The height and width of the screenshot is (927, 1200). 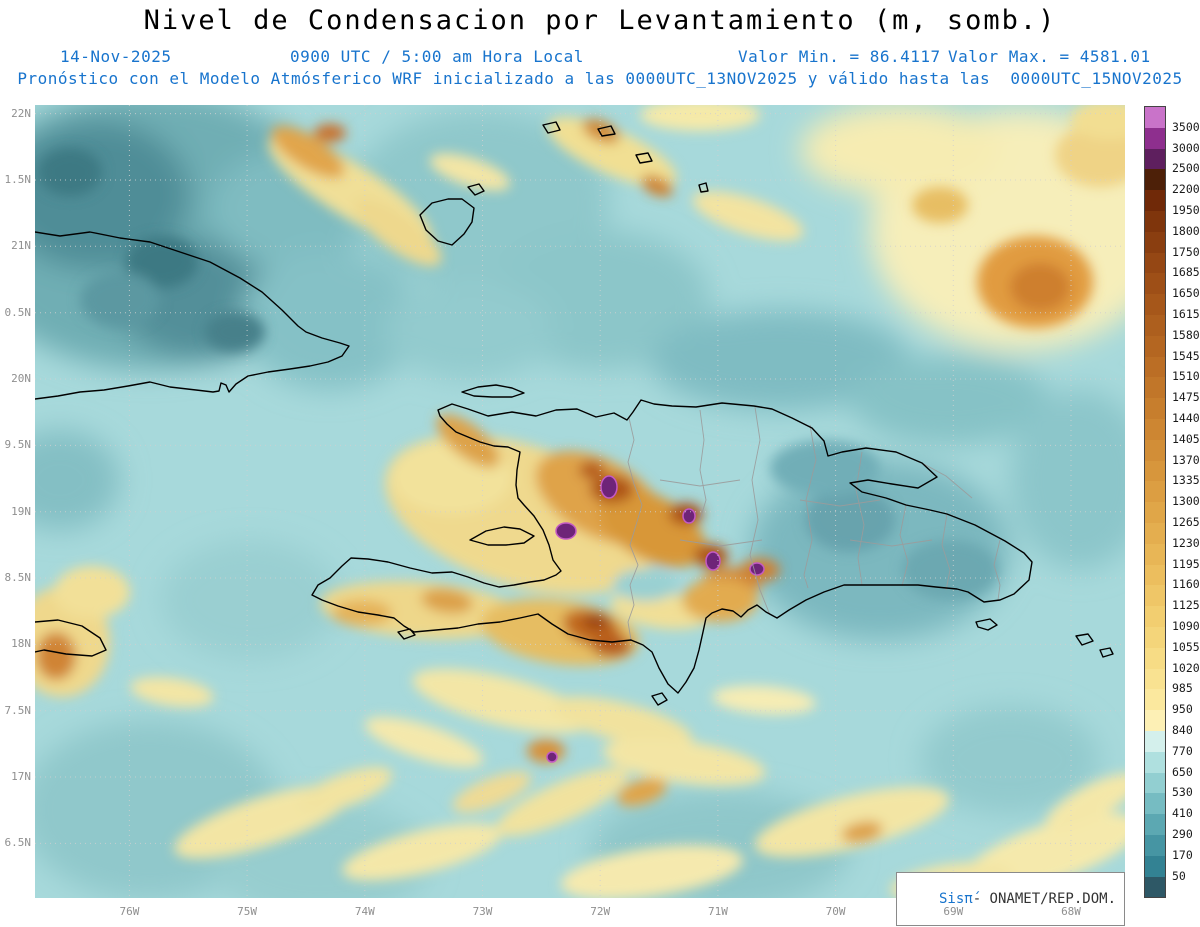 I want to click on lon-tick-label: 75W, so click(x=247, y=911).